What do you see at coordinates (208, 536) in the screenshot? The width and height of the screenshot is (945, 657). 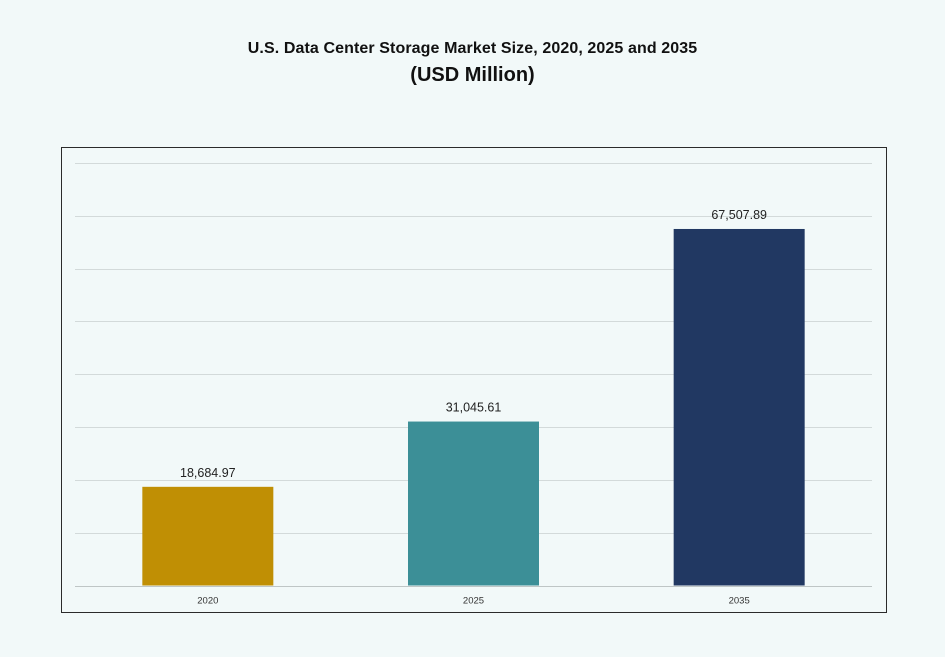 I see `bar-2020` at bounding box center [208, 536].